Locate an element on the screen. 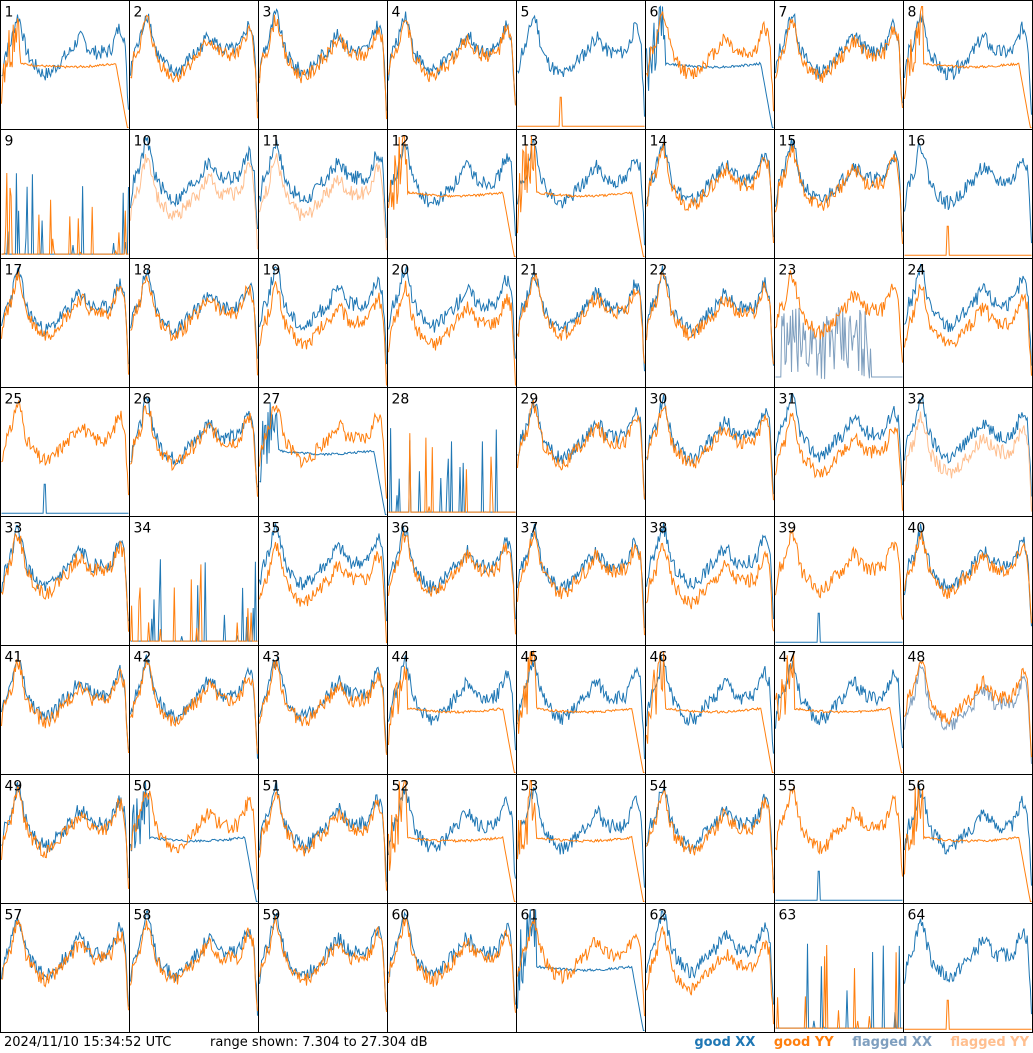 The height and width of the screenshot is (1053, 1033). panel-24: 24 is located at coordinates (968, 323).